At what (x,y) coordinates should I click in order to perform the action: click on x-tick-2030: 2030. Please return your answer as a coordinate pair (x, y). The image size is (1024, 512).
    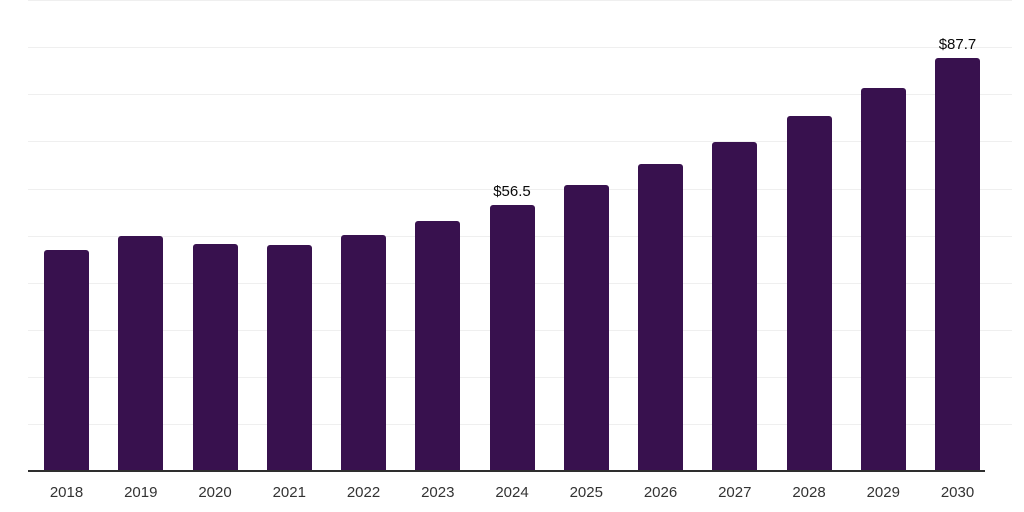
    Looking at the image, I should click on (957, 492).